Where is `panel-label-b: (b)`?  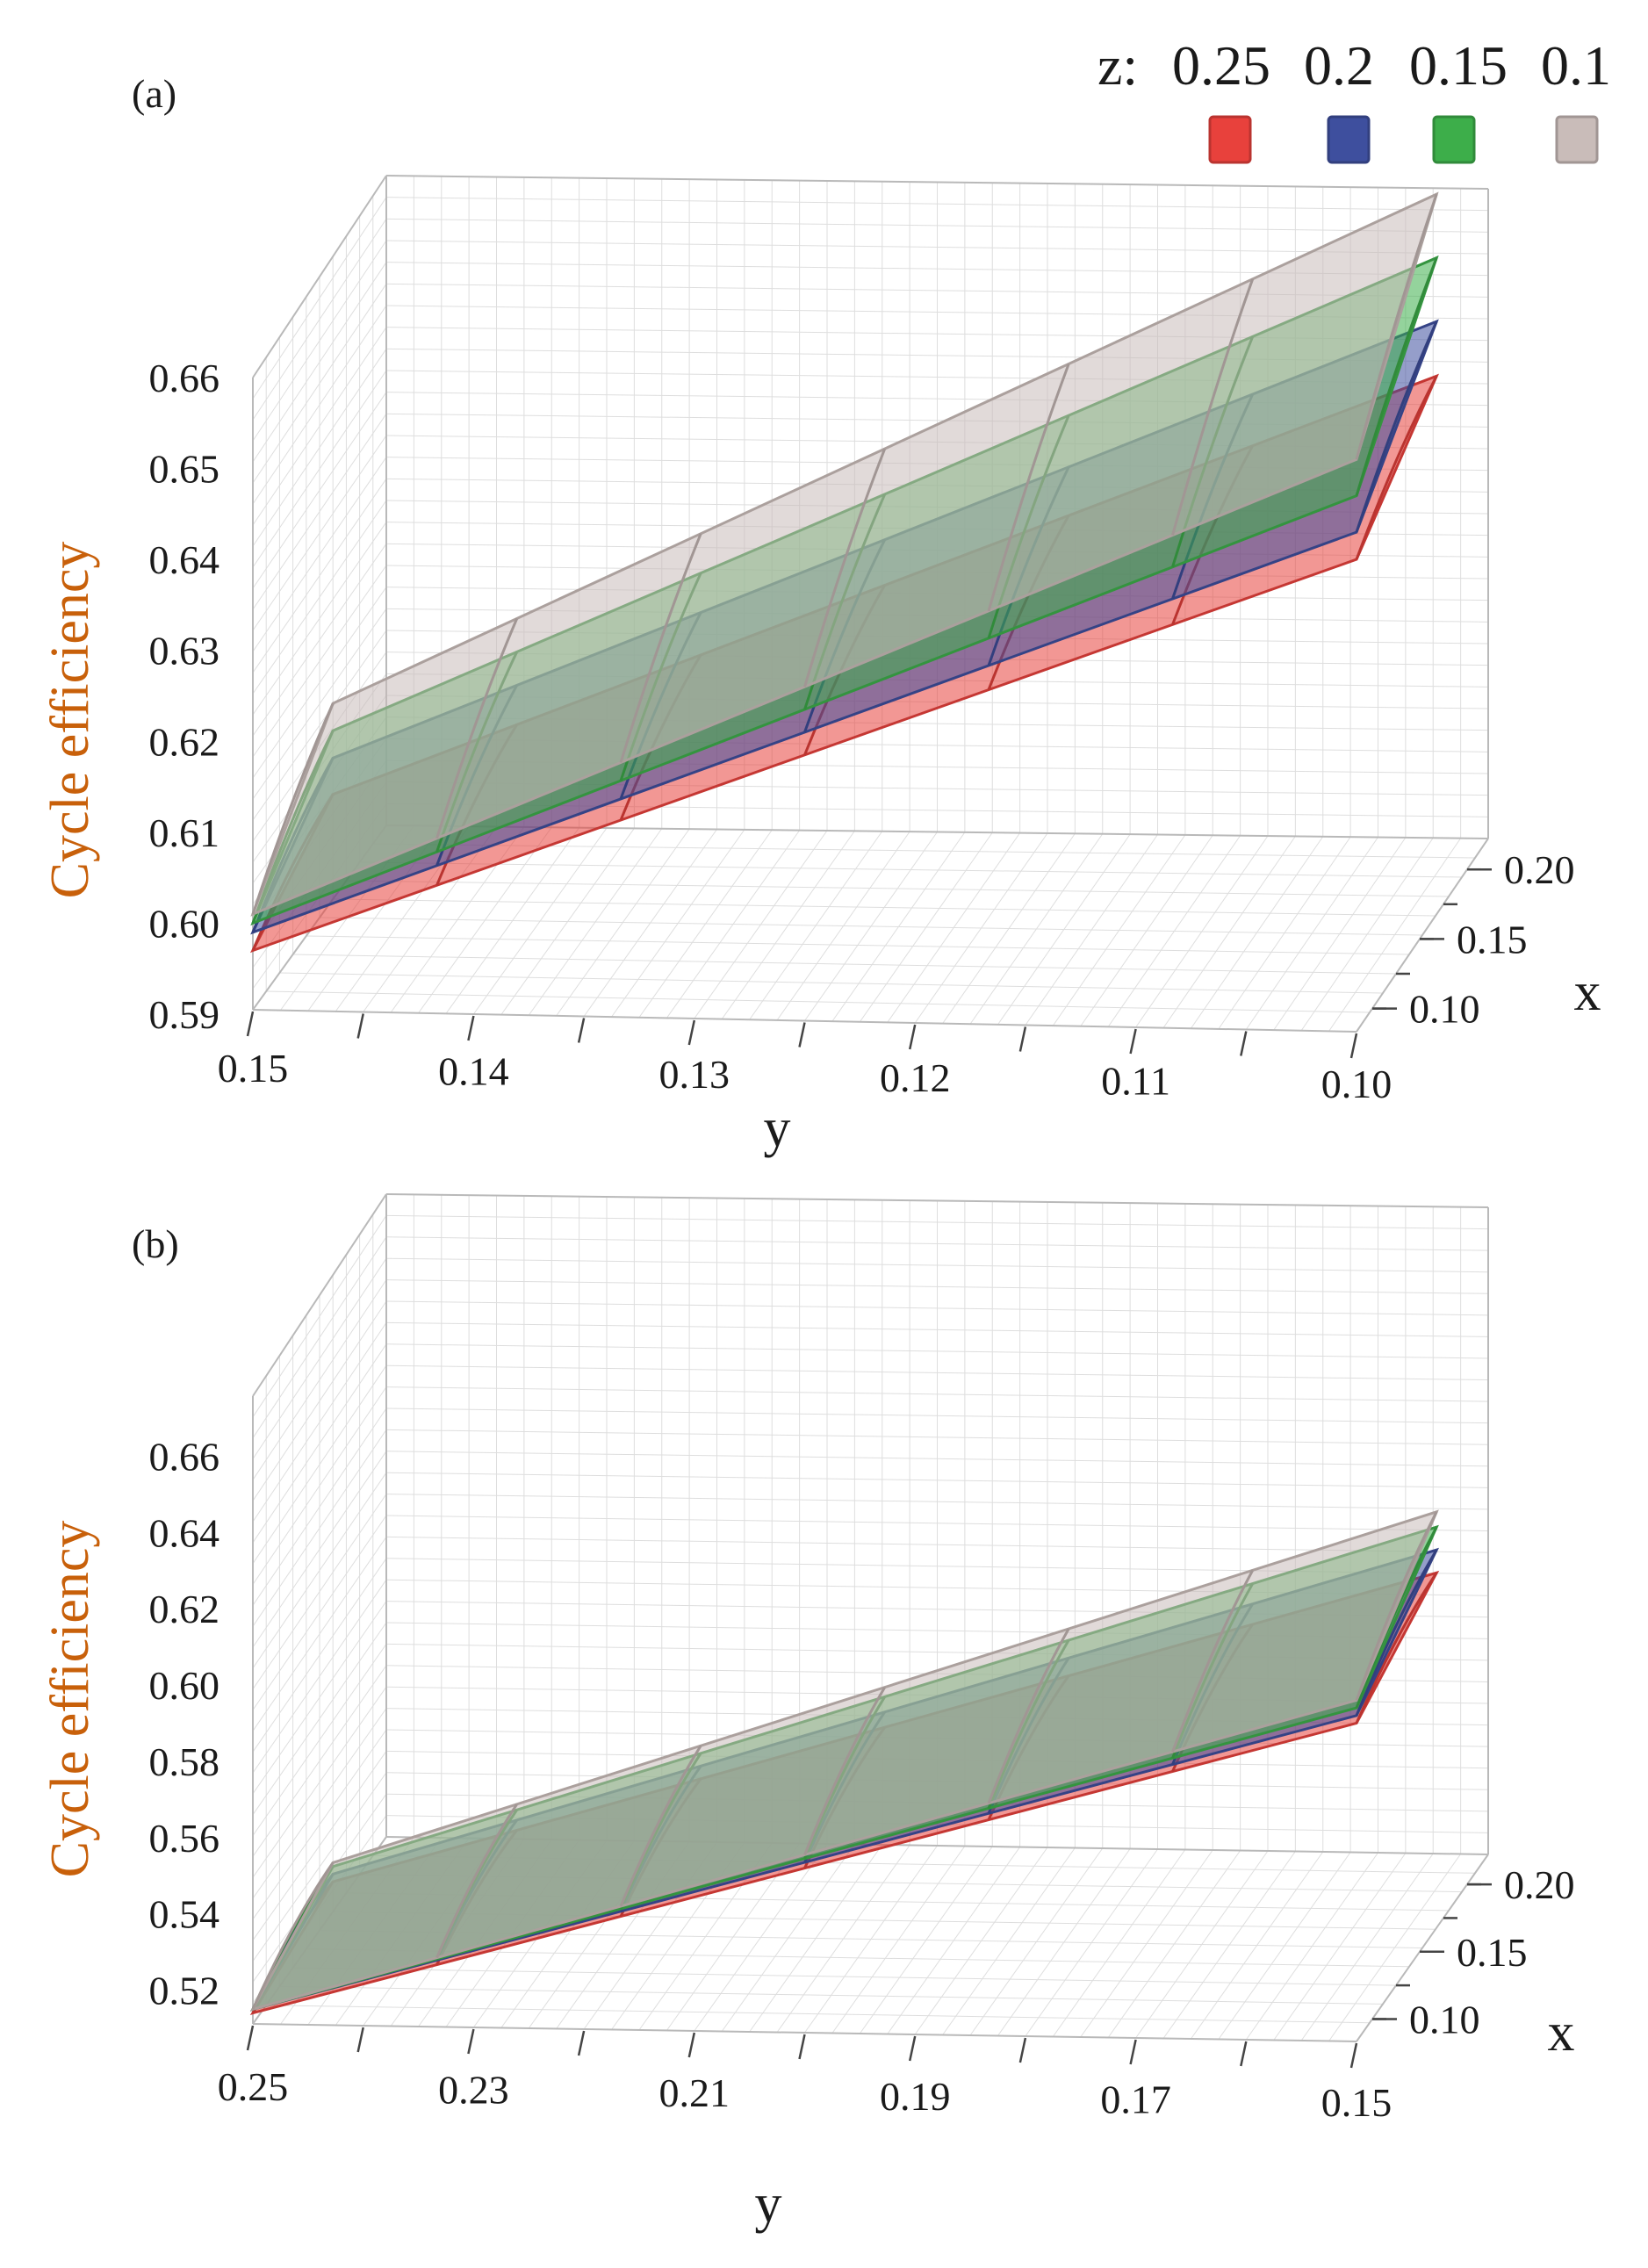 panel-label-b: (b) is located at coordinates (155, 1243).